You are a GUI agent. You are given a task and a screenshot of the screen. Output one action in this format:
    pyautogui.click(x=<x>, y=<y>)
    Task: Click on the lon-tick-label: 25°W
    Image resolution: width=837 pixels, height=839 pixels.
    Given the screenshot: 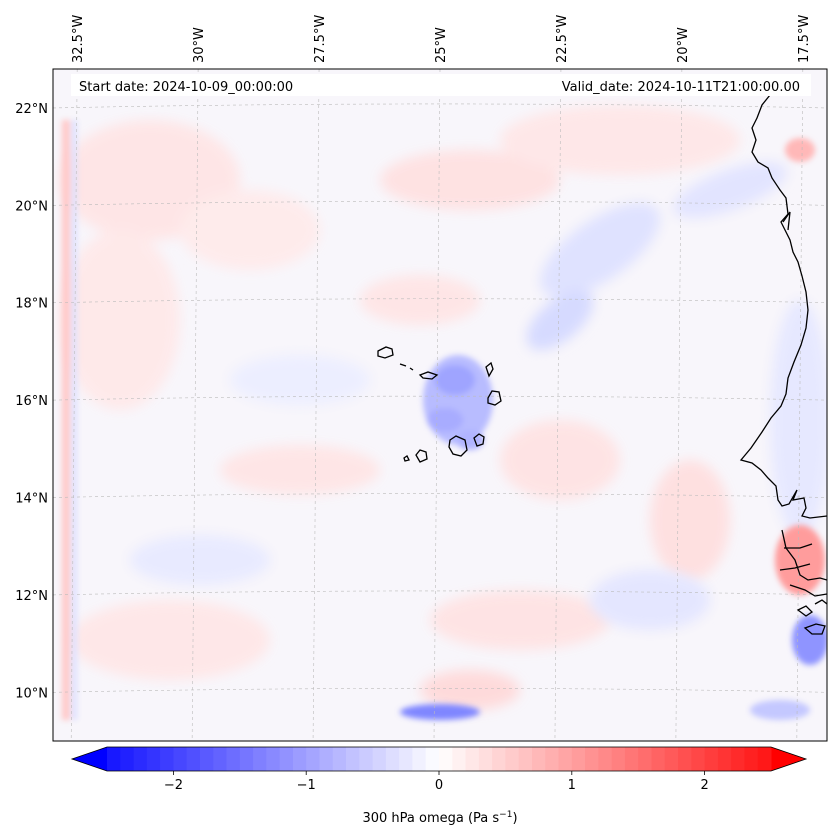 What is the action you would take?
    pyautogui.click(x=441, y=45)
    